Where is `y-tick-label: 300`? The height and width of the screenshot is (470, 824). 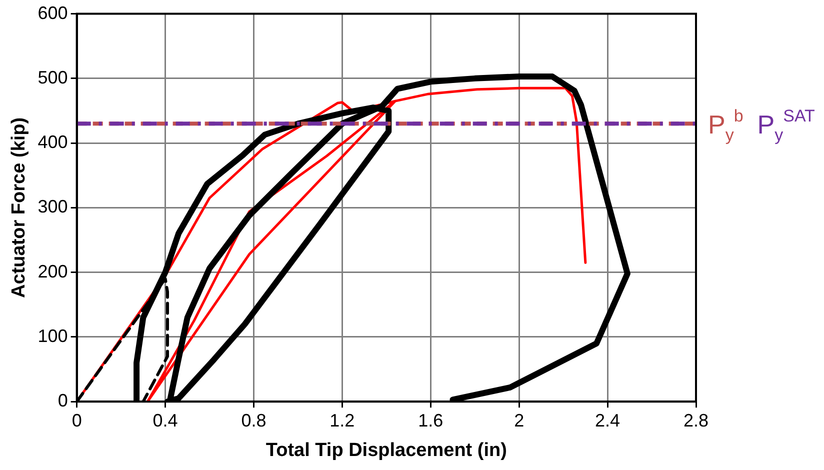
y-tick-label: 300 is located at coordinates (53, 206).